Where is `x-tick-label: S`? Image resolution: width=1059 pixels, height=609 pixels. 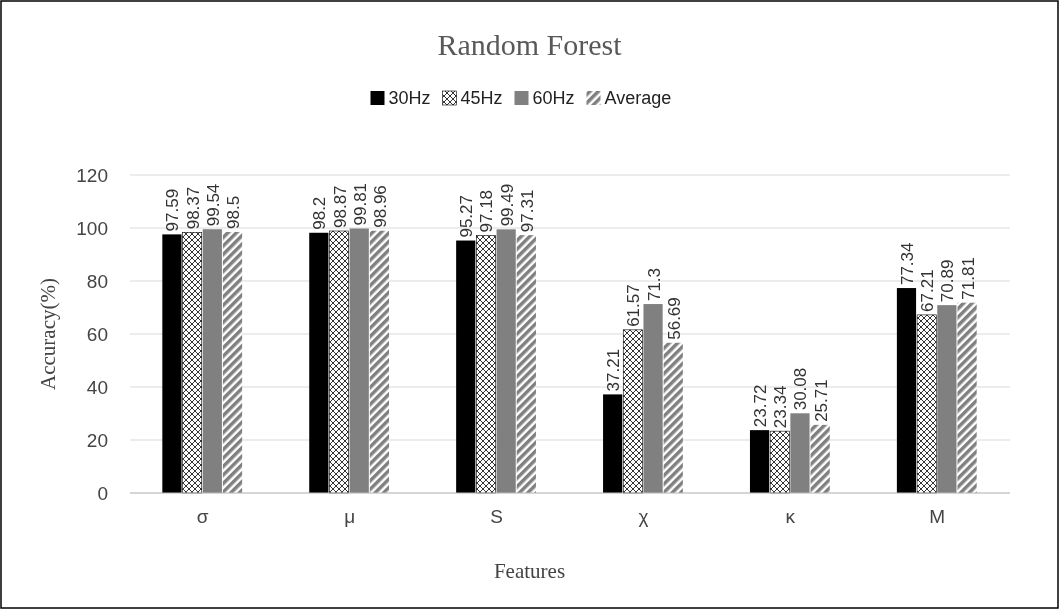 x-tick-label: S is located at coordinates (496, 516).